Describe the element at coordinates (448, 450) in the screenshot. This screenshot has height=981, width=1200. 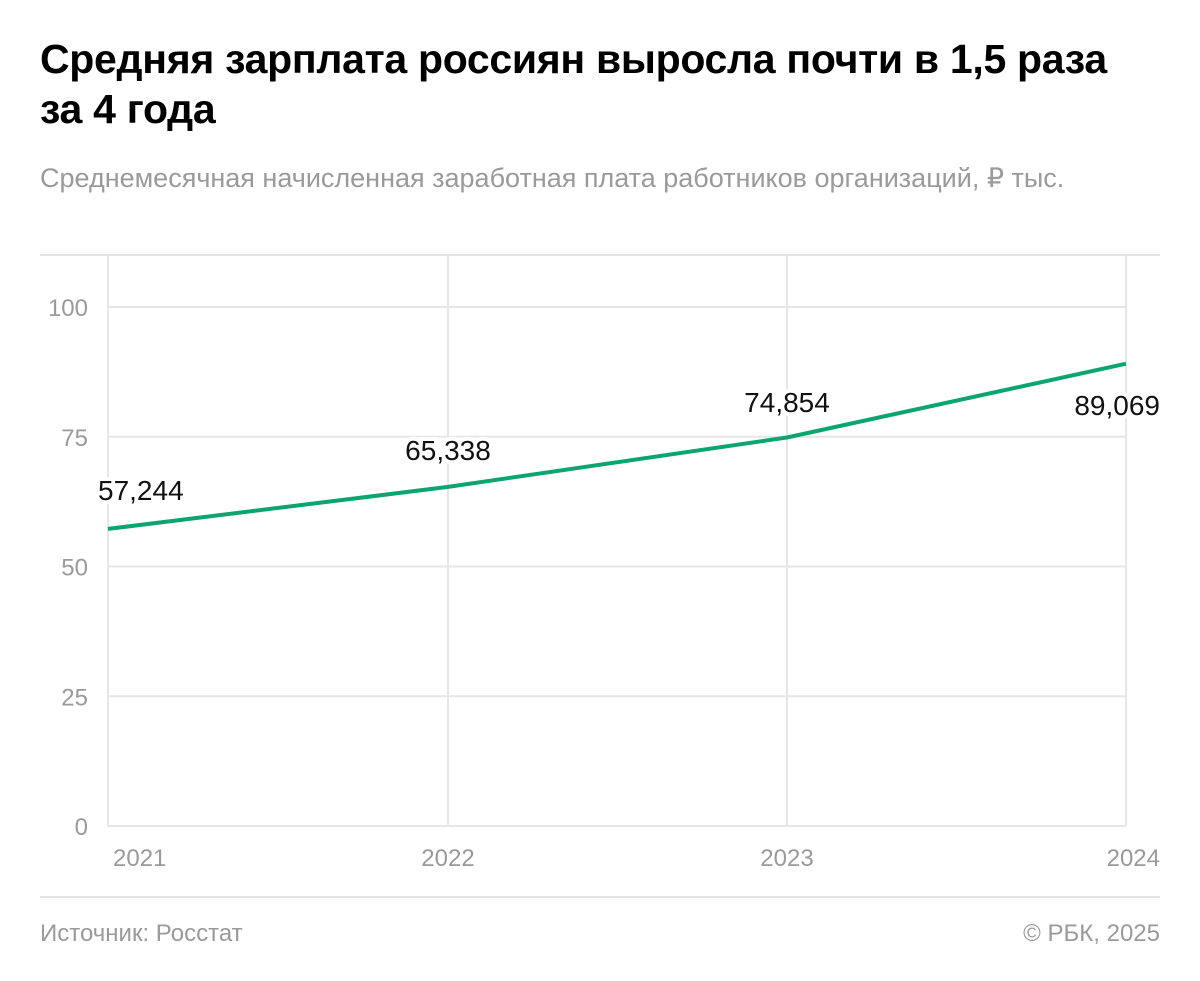
I see `data-label: 65,338` at that location.